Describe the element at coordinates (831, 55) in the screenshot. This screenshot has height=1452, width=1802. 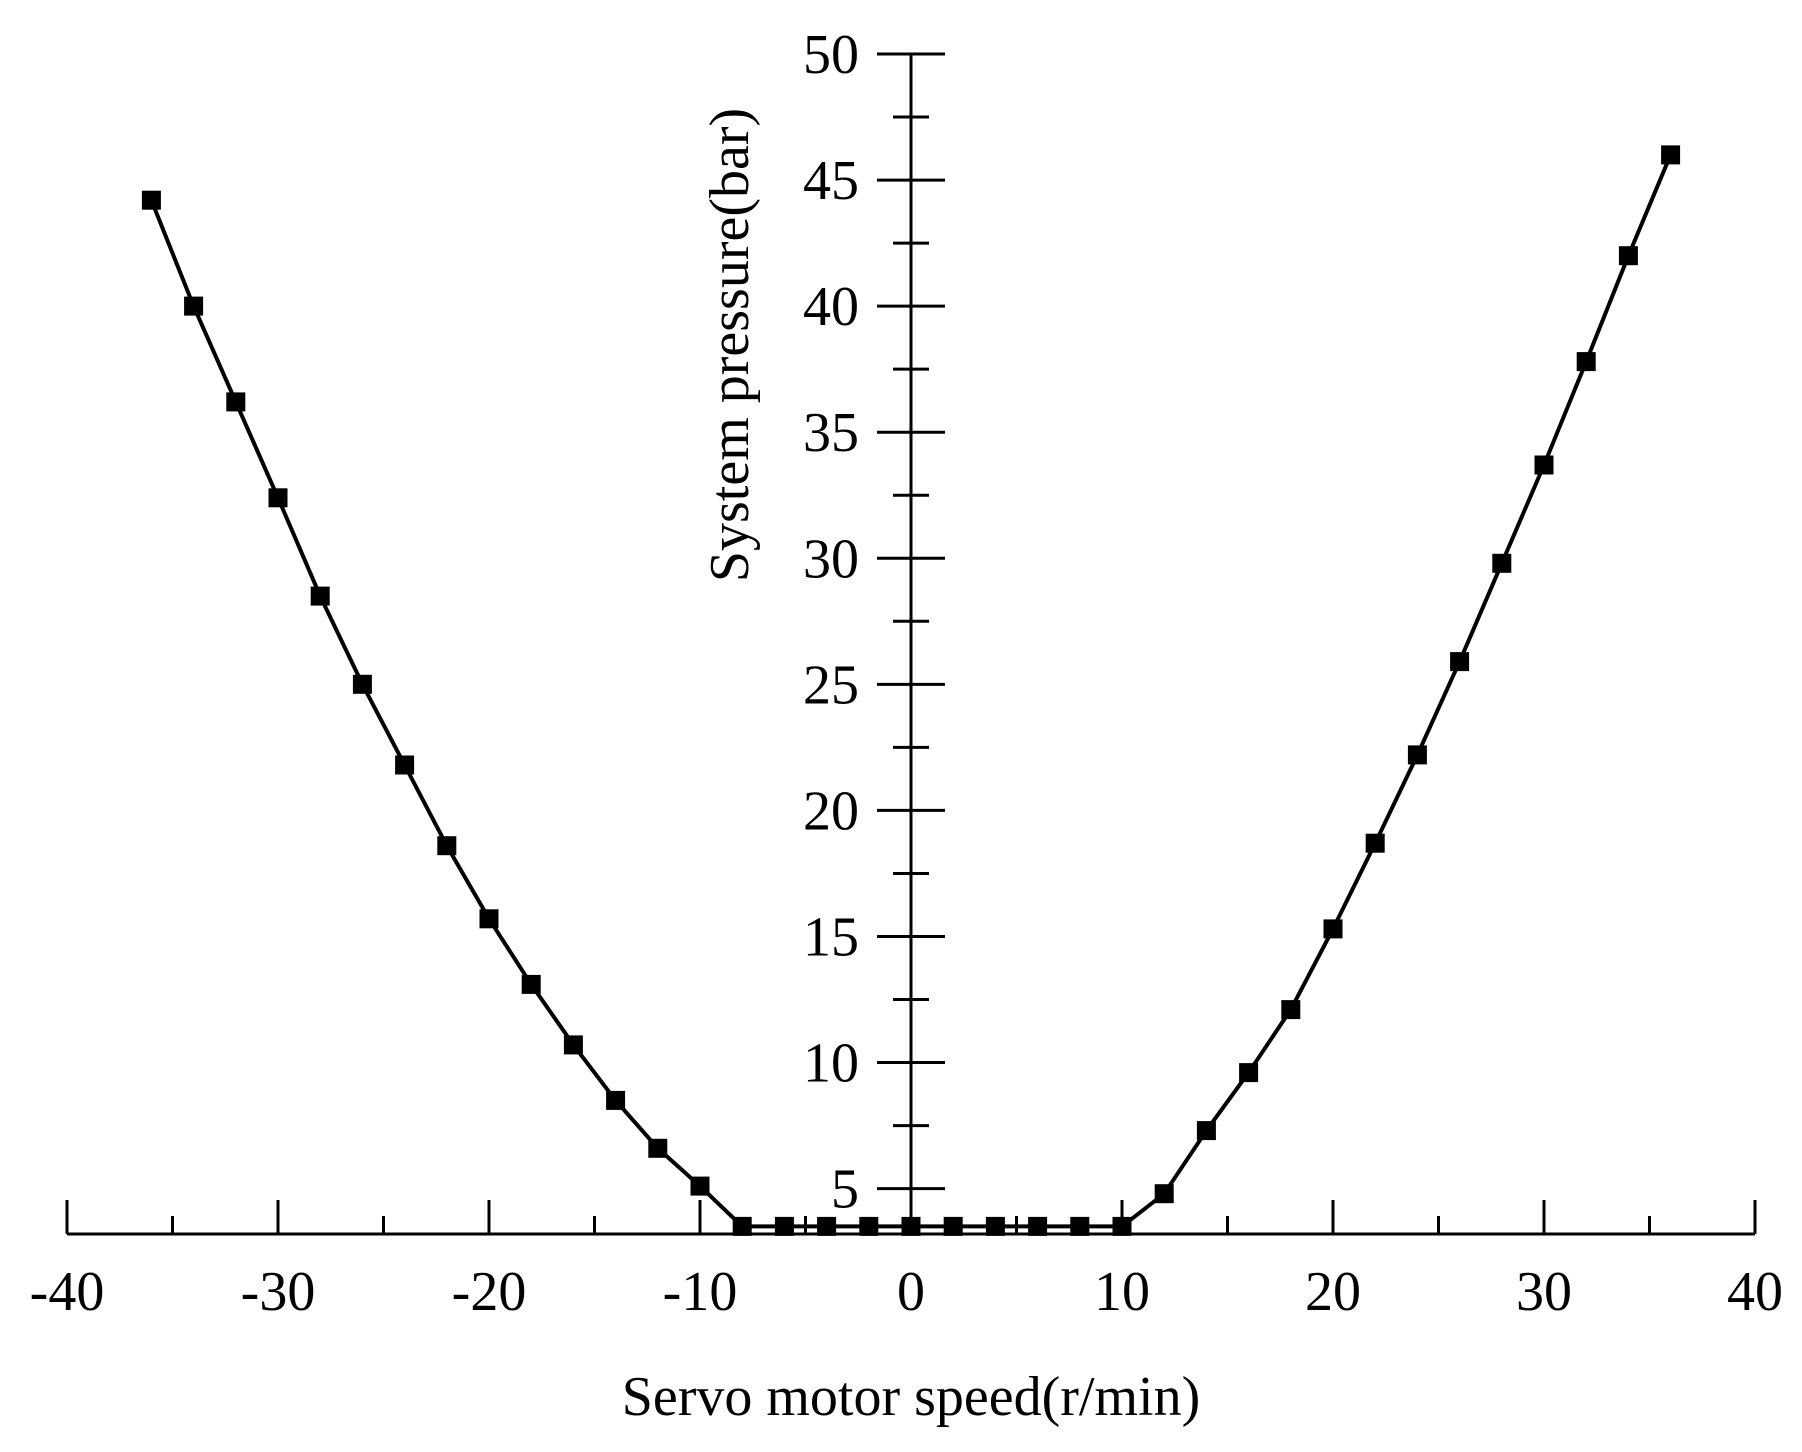
I see `y-tick-label: 50` at that location.